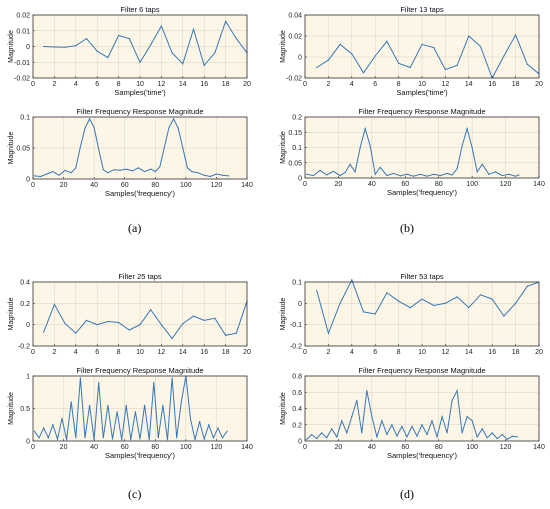  Describe the element at coordinates (472, 184) in the screenshot. I see `x-tick-label: 100` at that location.